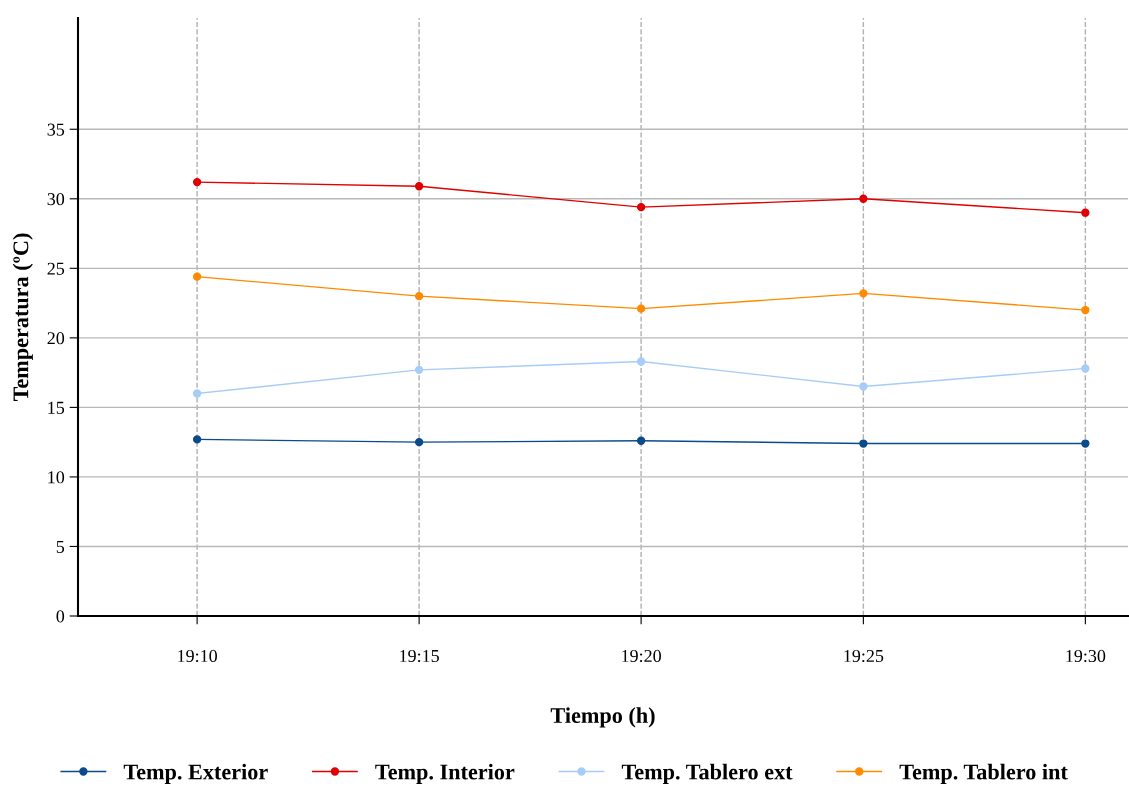 The width and height of the screenshot is (1129, 804). What do you see at coordinates (60, 616) in the screenshot?
I see `y-tick-label: 0` at bounding box center [60, 616].